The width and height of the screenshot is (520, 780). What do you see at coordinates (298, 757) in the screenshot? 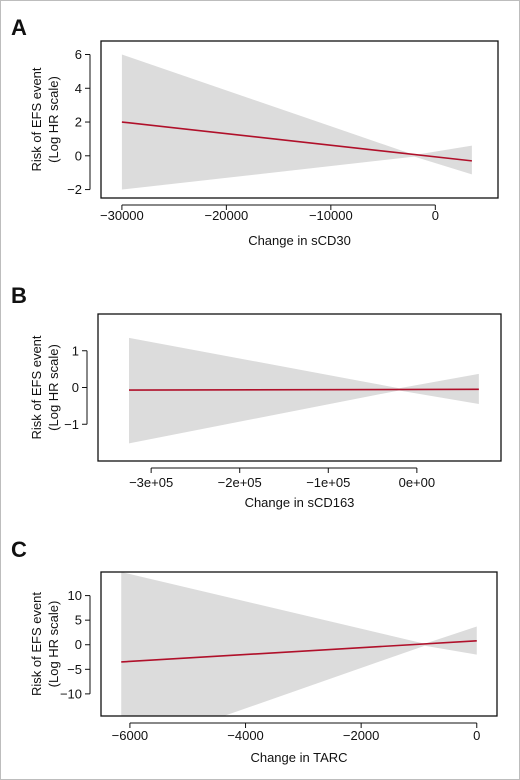
I see `x-axis-title: Change in TARC` at bounding box center [298, 757].